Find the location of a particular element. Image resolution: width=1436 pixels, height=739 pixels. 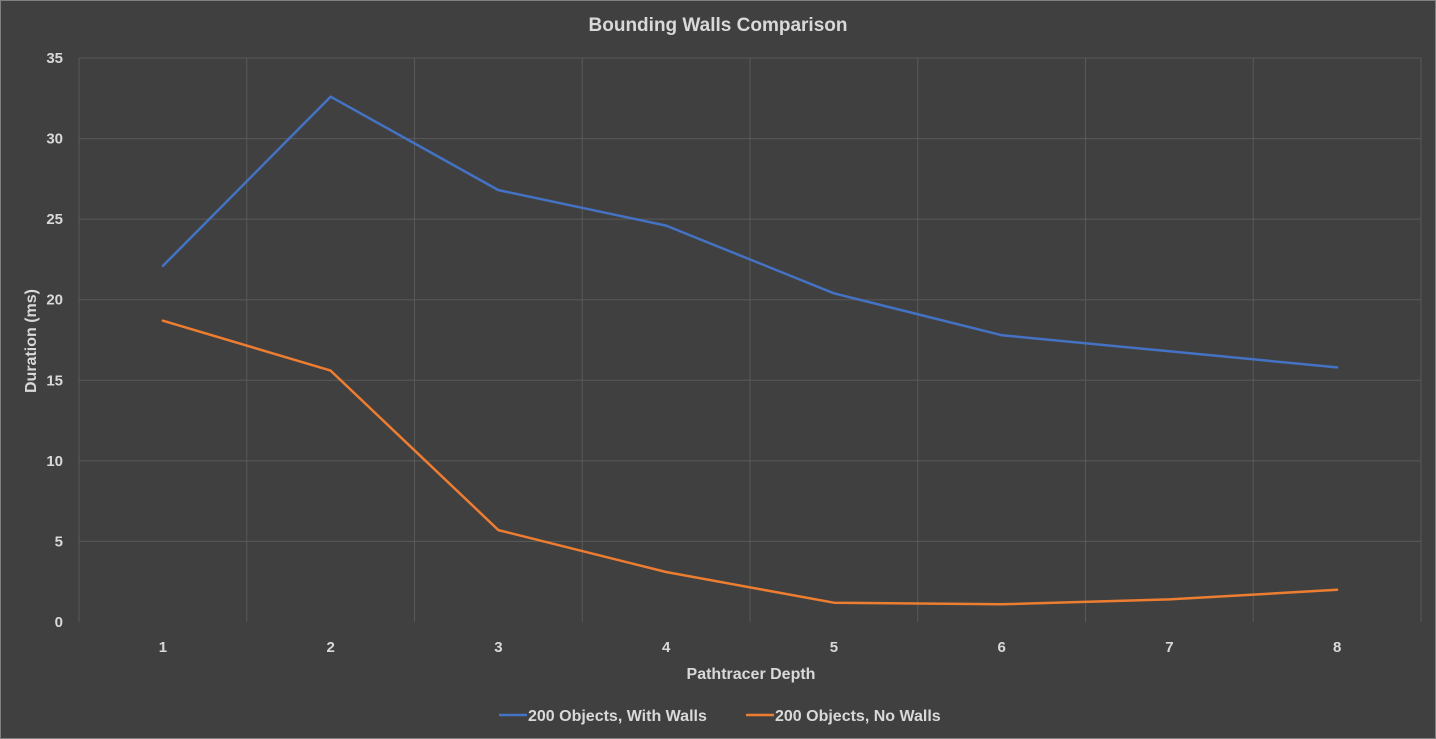

x-axis-title: Pathtracer Depth is located at coordinates (751, 674).